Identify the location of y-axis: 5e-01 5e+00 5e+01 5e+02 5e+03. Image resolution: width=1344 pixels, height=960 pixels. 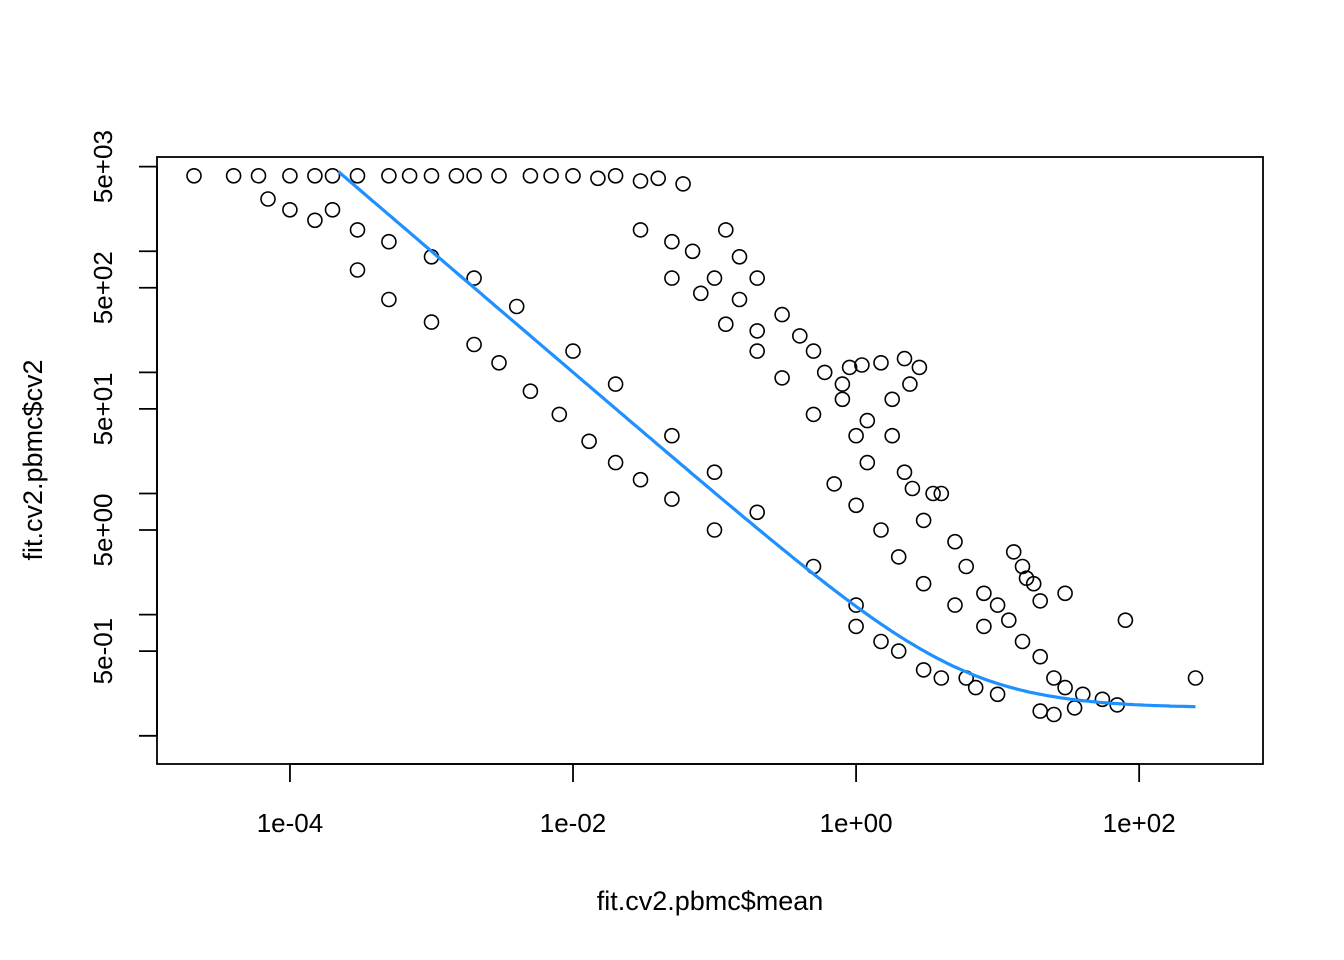
(123, 433).